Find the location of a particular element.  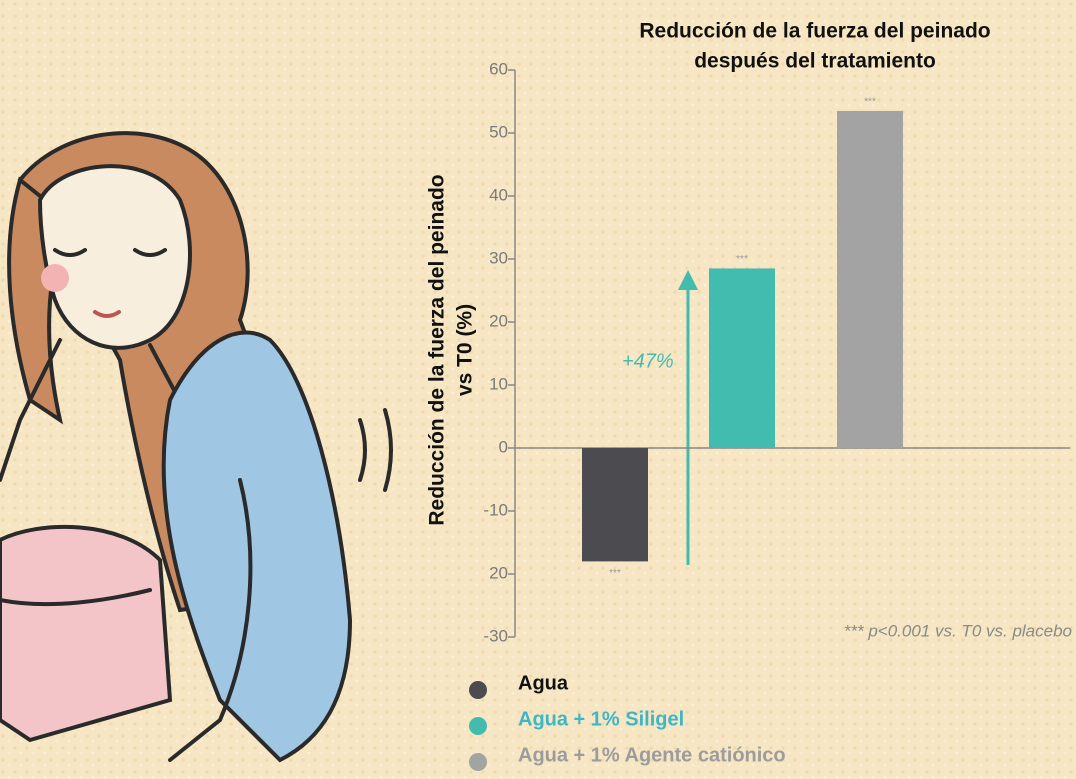

y-tick-label: -10 is located at coordinates (495, 509).